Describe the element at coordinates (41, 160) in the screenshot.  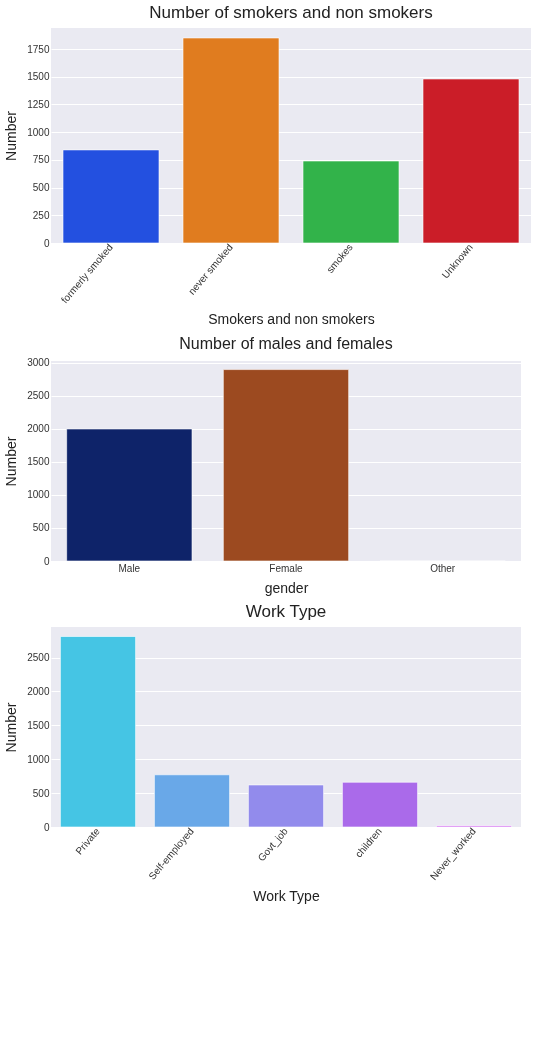
I see `y-tick-label: 750` at that location.